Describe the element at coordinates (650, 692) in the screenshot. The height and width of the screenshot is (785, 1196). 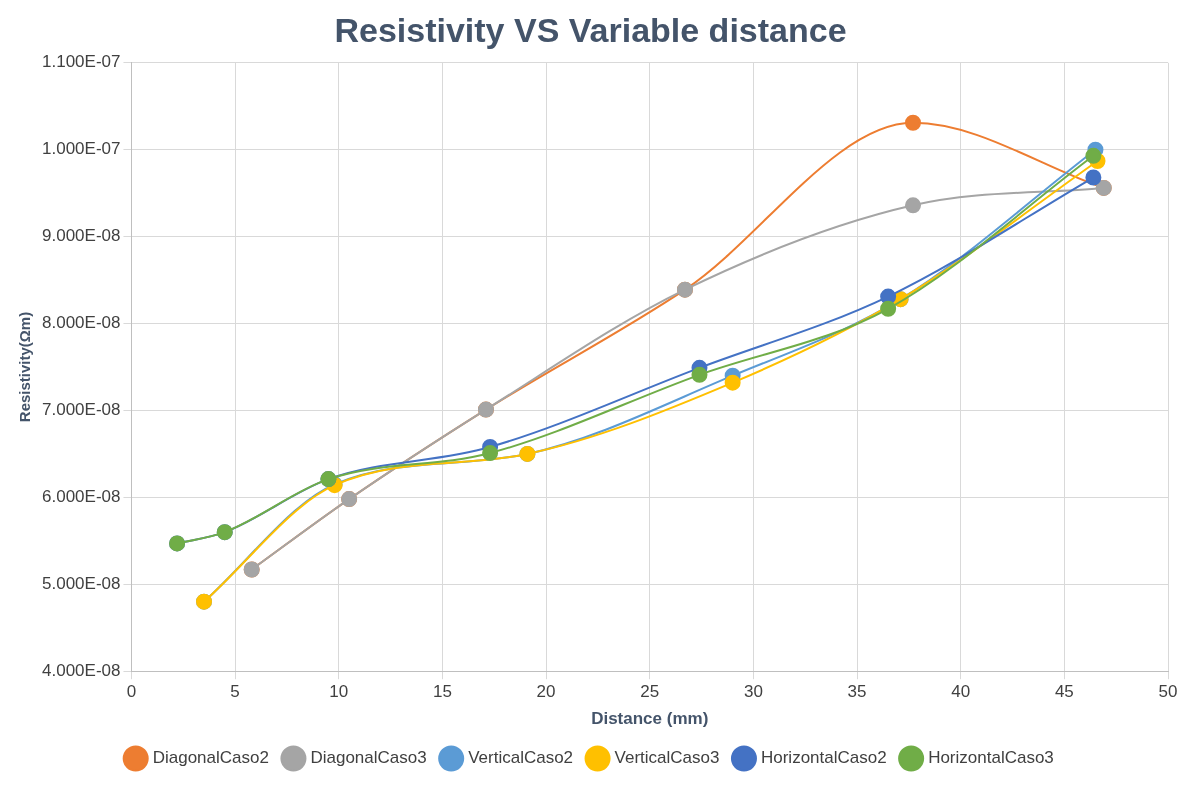
I see `x-tick-label: 25` at that location.